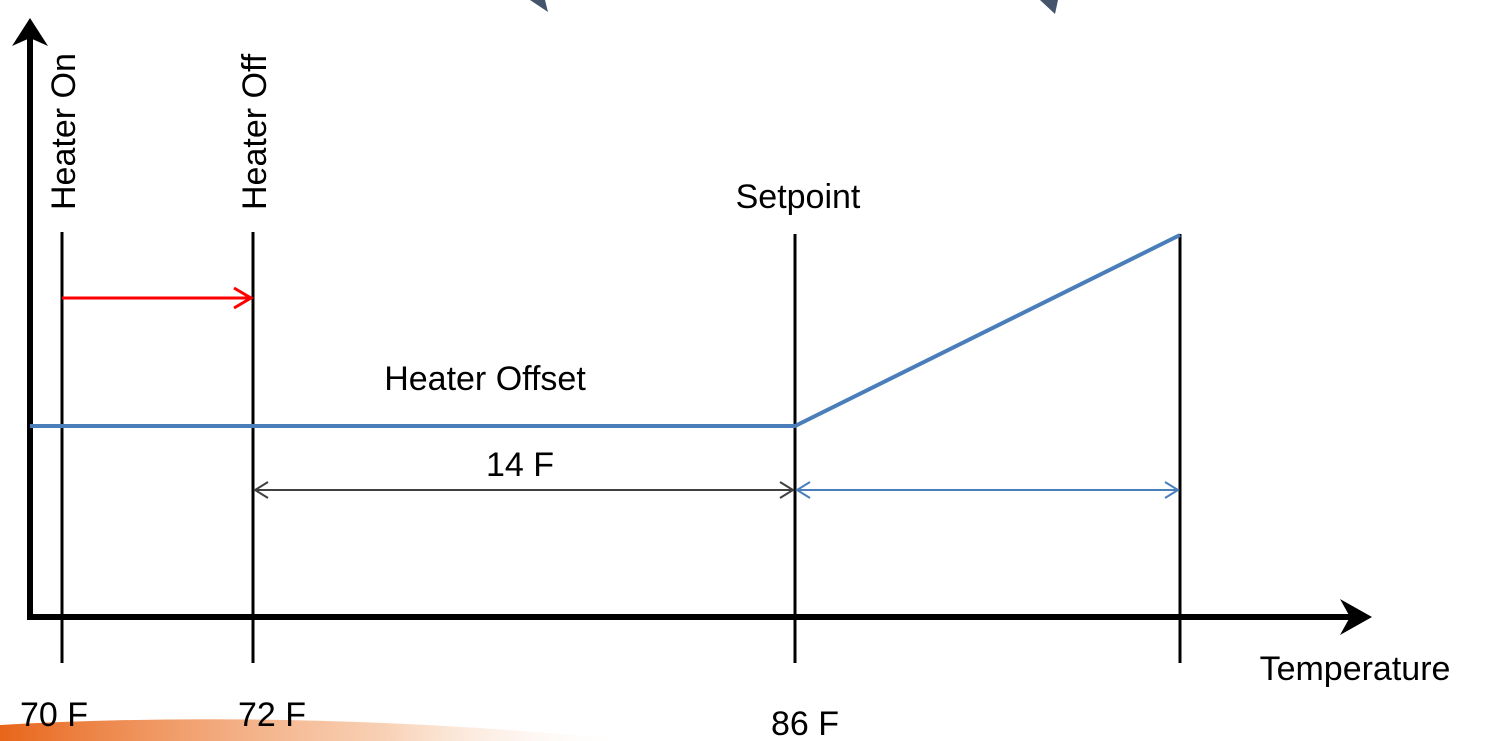  Describe the element at coordinates (524, 490) in the screenshot. I see `offset-dimension` at that location.